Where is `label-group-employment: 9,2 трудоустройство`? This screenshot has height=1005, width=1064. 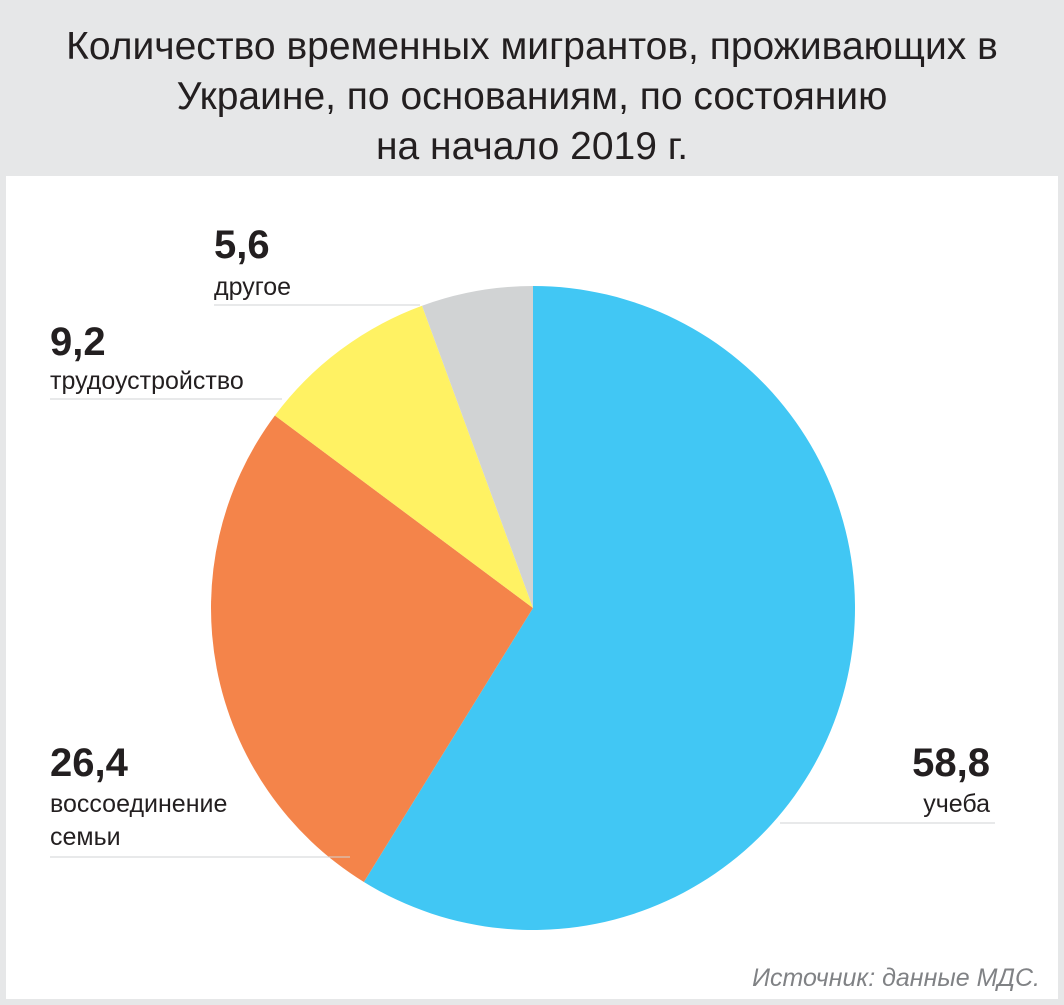
label-group-employment: 9,2 трудоустройство is located at coordinates (166, 360).